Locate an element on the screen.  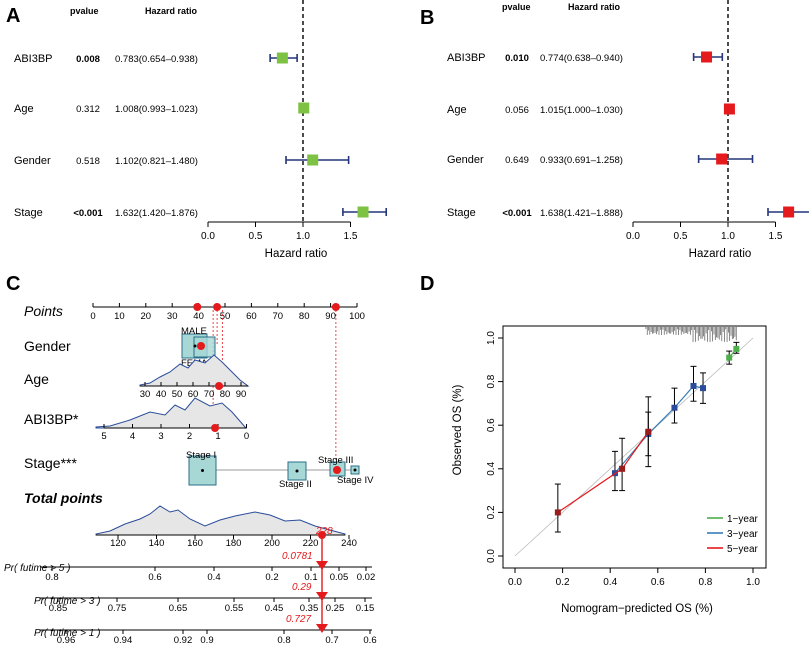
gender-male-label: MALE is located at coordinates (194, 331).